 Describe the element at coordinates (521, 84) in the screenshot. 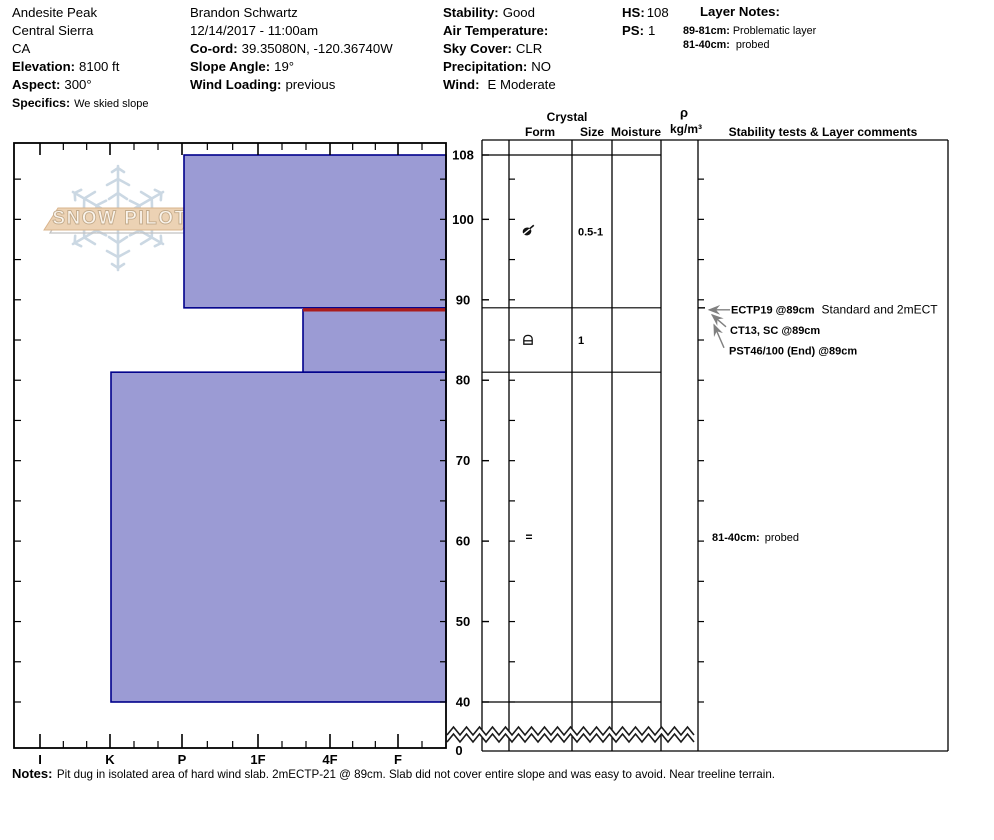

I see `wind-value: E Moderate` at that location.